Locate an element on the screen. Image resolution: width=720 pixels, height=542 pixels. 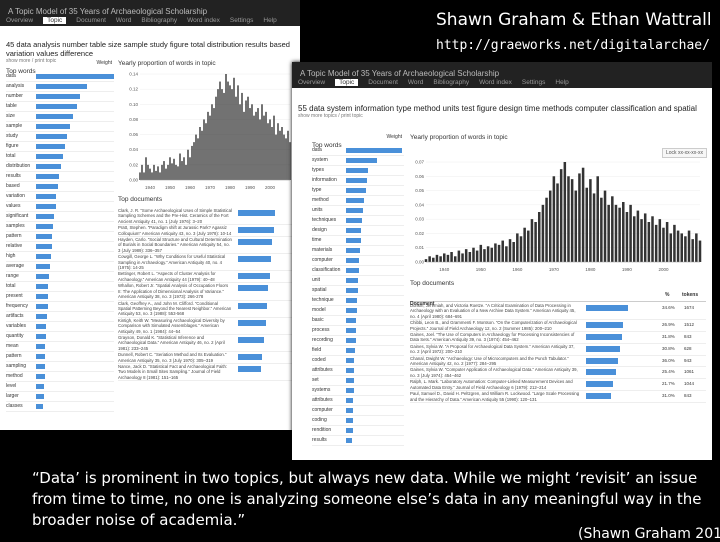
word-row: pattern is located at coordinates (60, 237).